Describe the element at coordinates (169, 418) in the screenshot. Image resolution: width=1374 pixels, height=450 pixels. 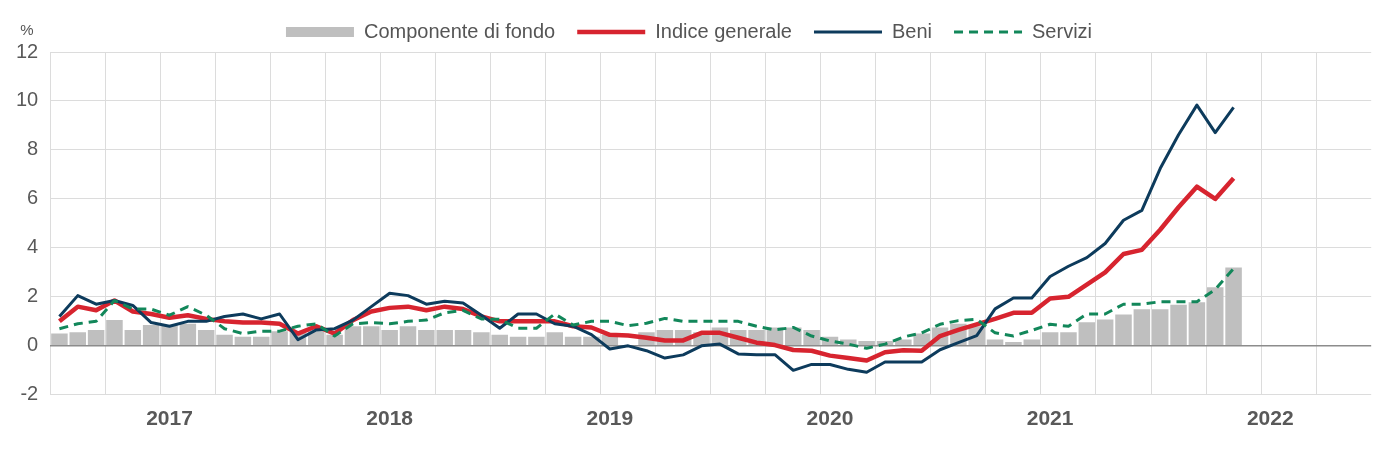
I see `x-tick-label: 2017` at that location.